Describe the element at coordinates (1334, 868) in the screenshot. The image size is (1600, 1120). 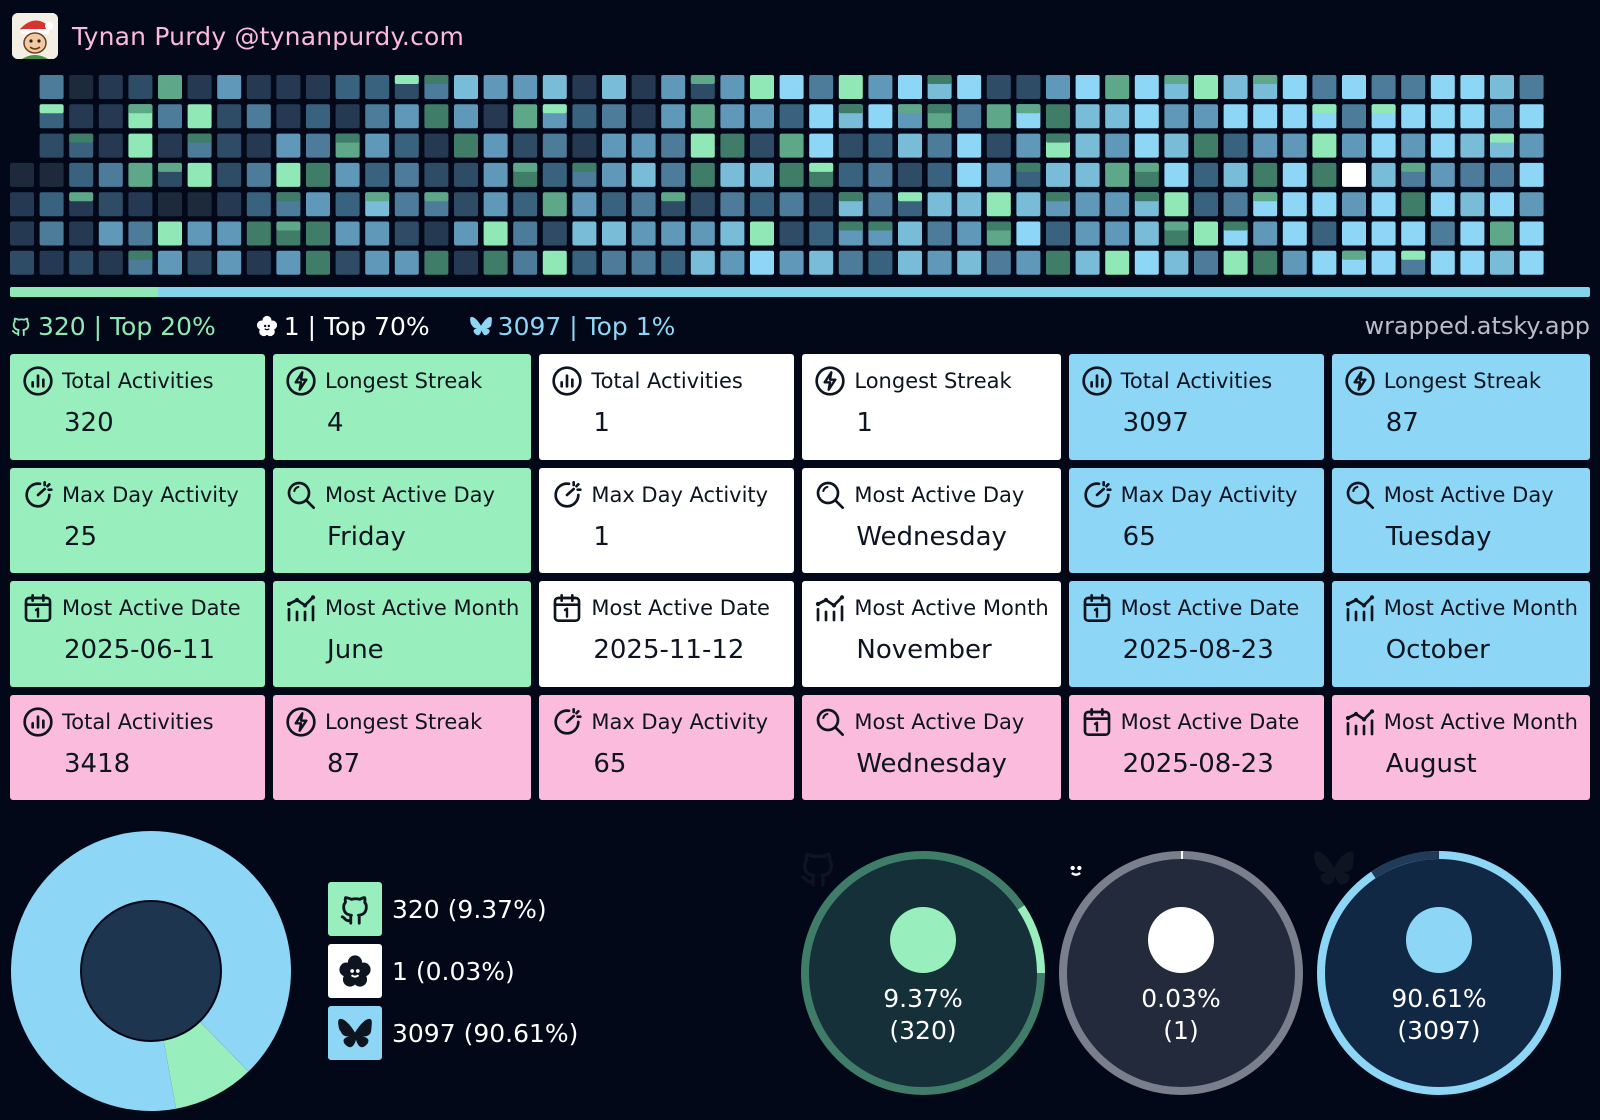
I see `butterfly-icon` at that location.